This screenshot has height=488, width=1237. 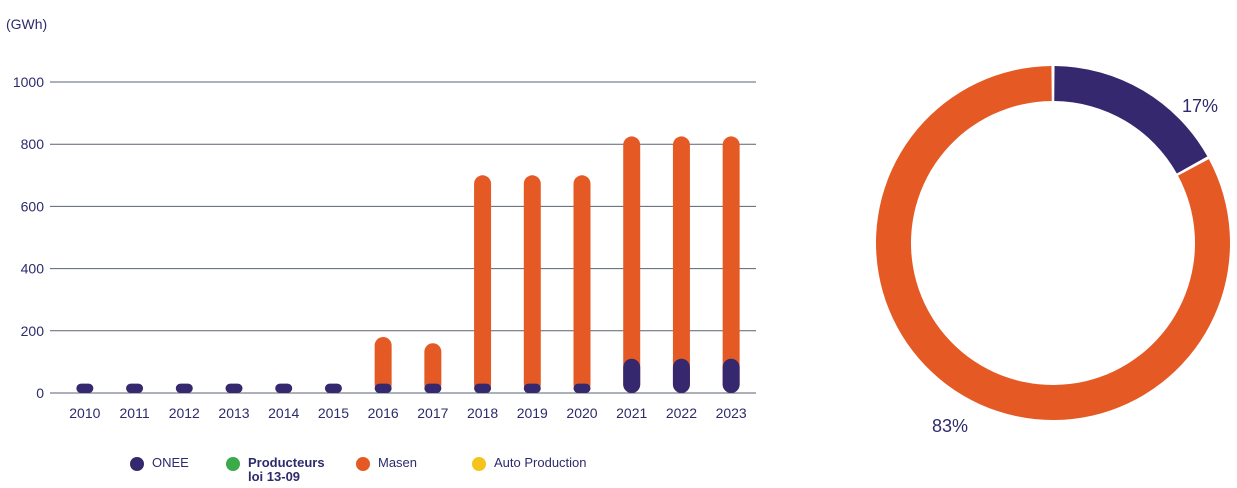 I want to click on y-tick-label: 800, so click(x=33, y=144).